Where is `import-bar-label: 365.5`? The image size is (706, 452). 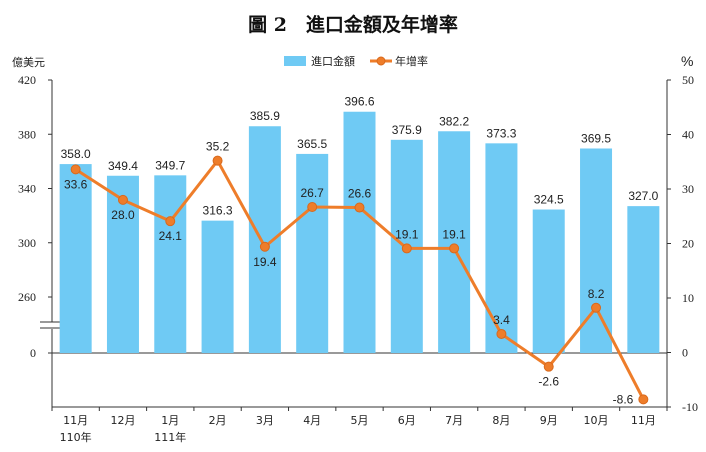
import-bar-label: 365.5 is located at coordinates (312, 144).